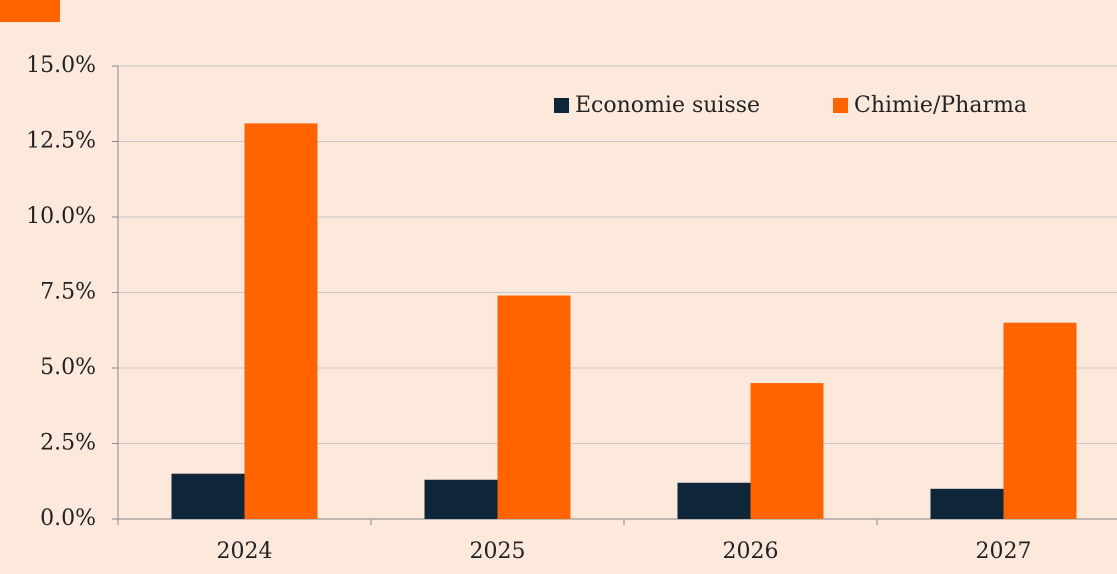 Image resolution: width=1117 pixels, height=574 pixels. I want to click on y-tick-label: 7.5%, so click(68, 292).